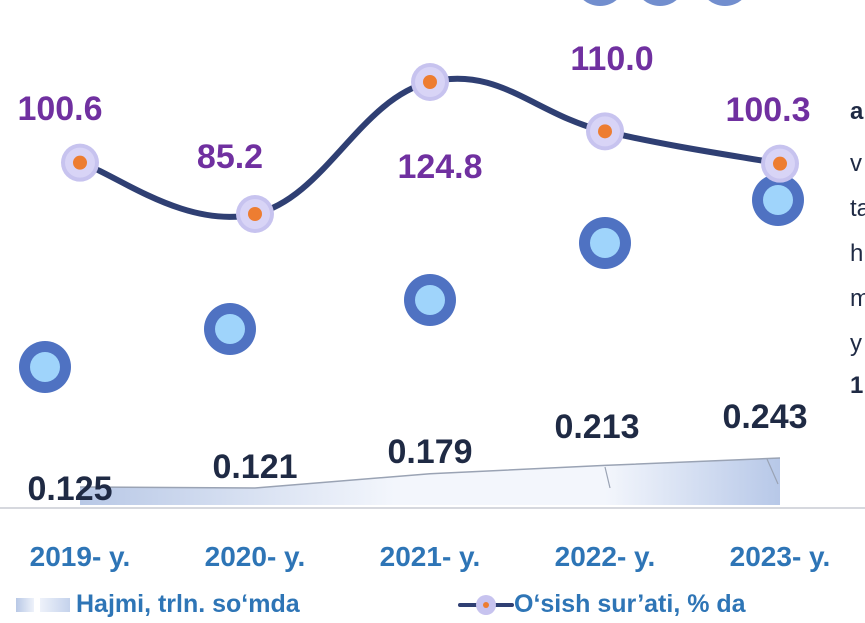 This screenshot has height=623, width=865. Describe the element at coordinates (767, 110) in the screenshot. I see `line-data-label: 100.3` at that location.